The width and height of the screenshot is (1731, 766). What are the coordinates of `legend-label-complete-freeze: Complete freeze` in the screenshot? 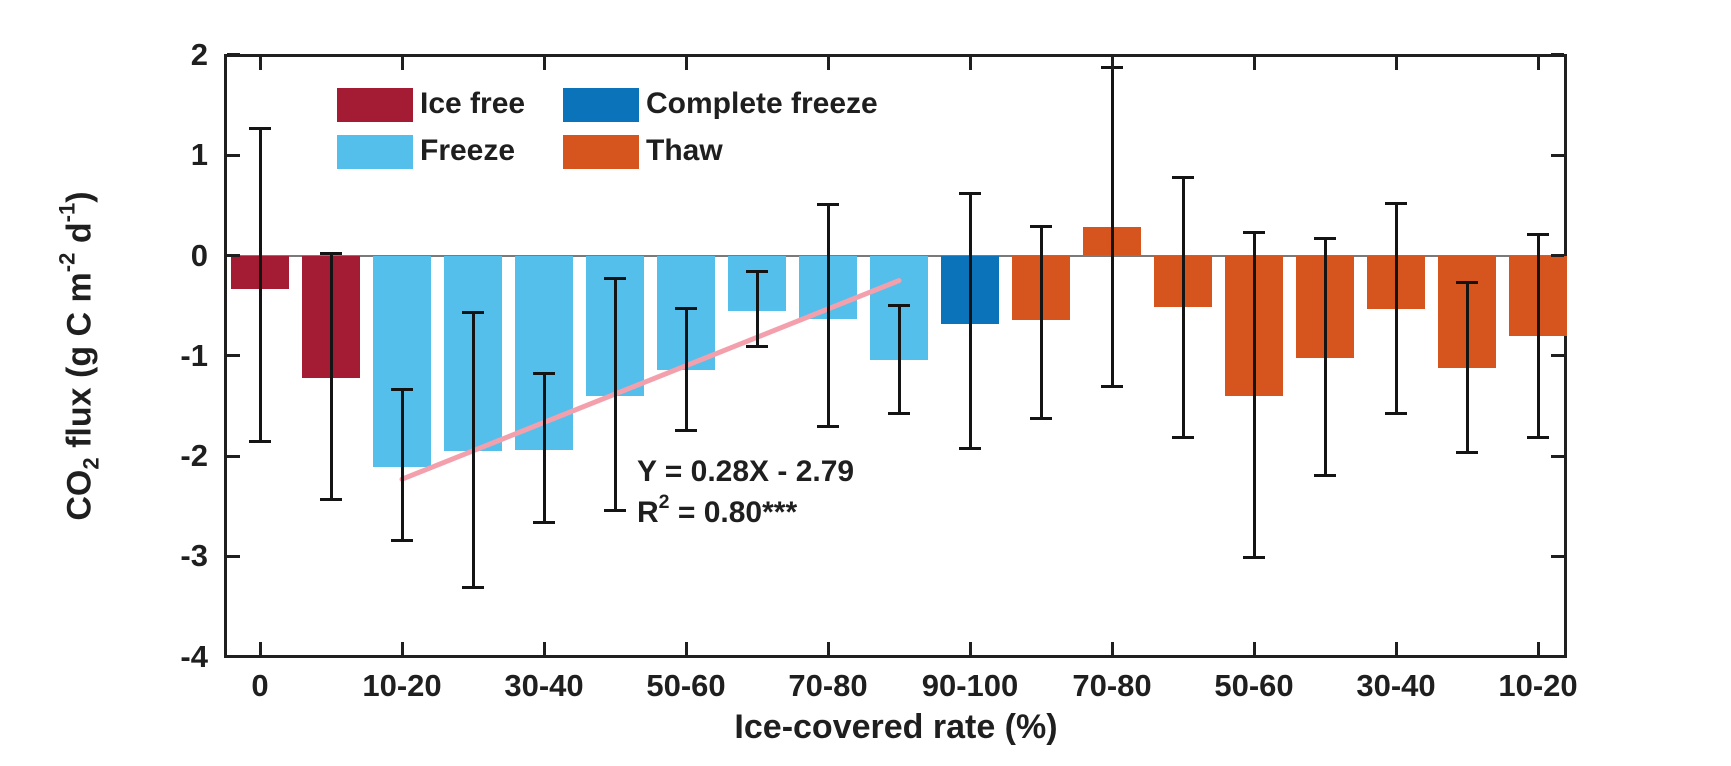 It's located at (762, 103).